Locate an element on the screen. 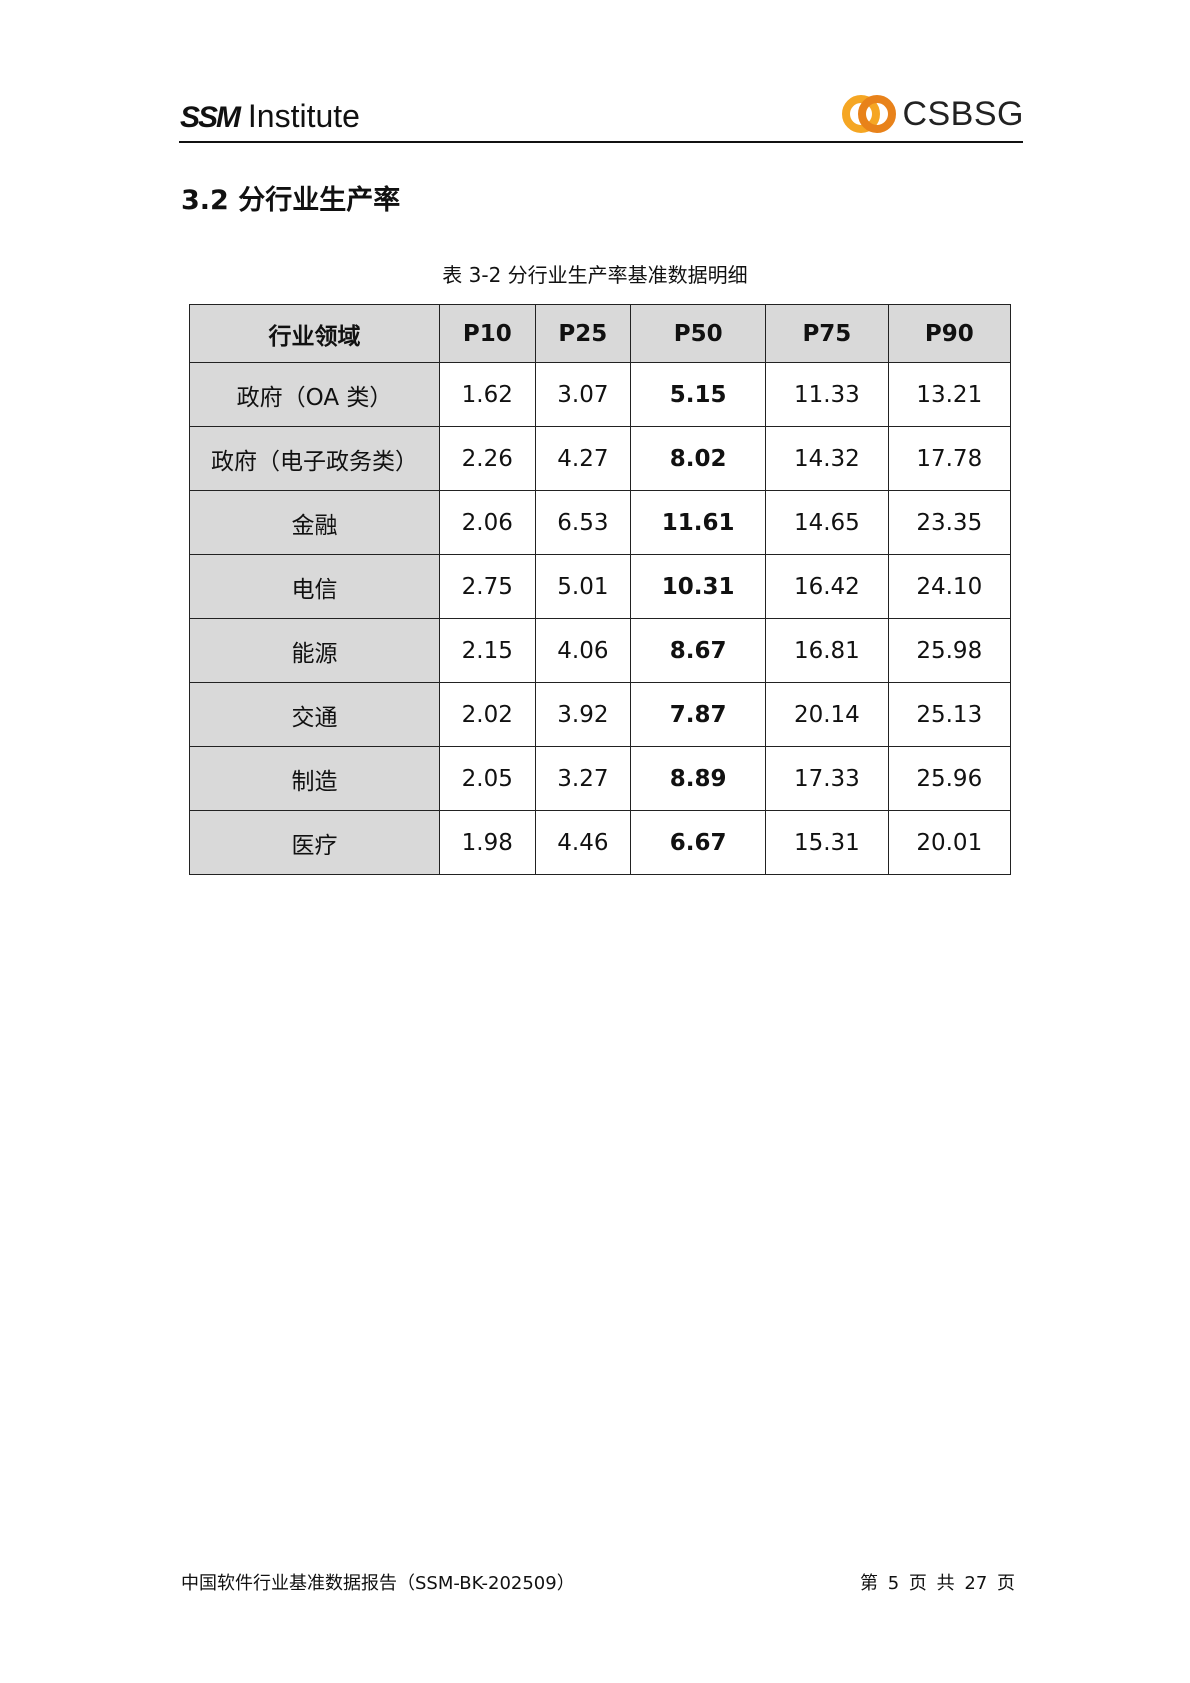 This screenshot has width=1190, height=1683. value-cell: 15.31 is located at coordinates (827, 842).